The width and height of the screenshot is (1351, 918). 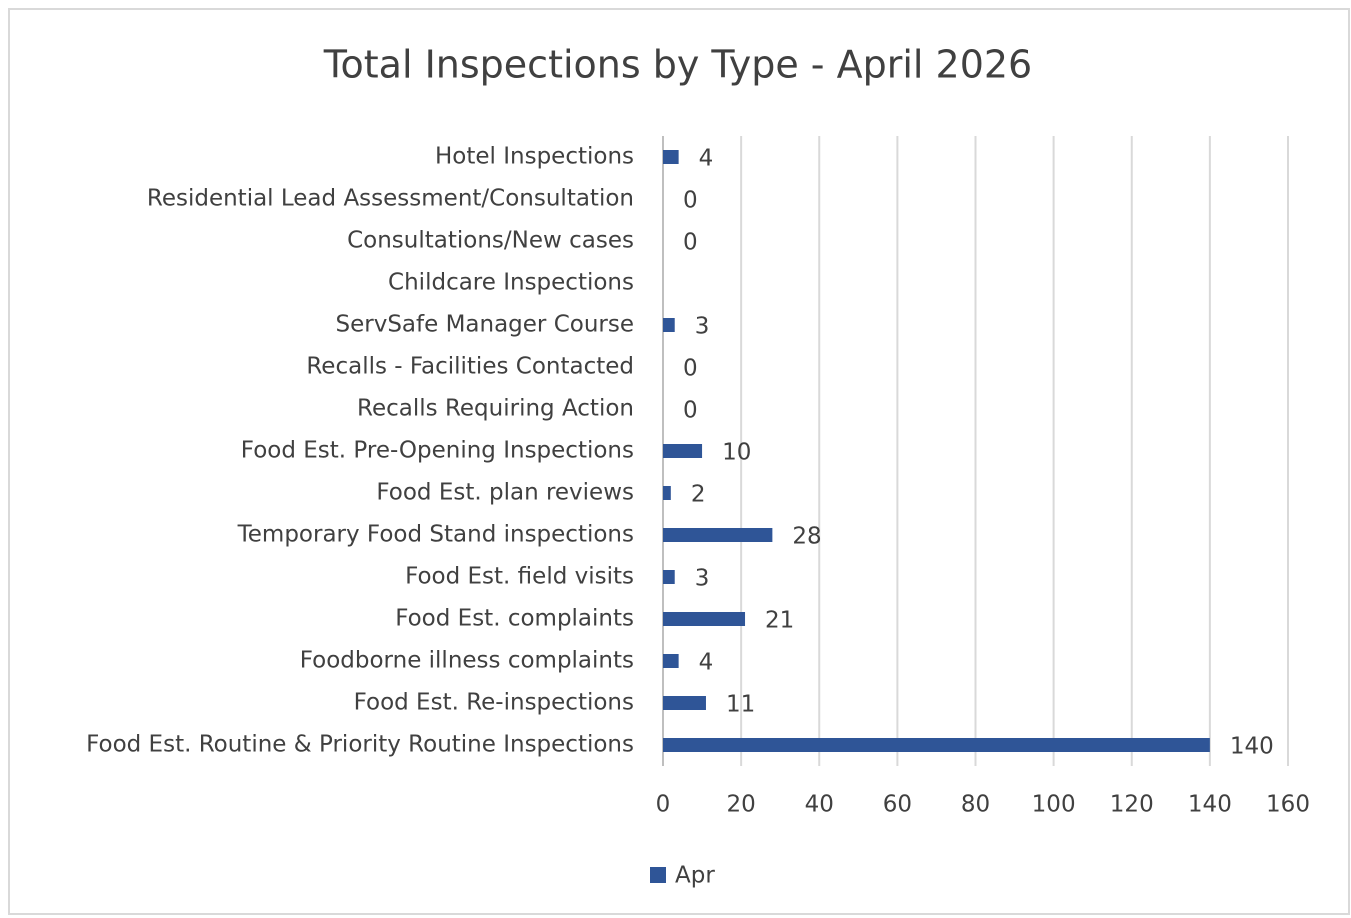 I want to click on x-tick-label: 100, so click(x=1054, y=805).